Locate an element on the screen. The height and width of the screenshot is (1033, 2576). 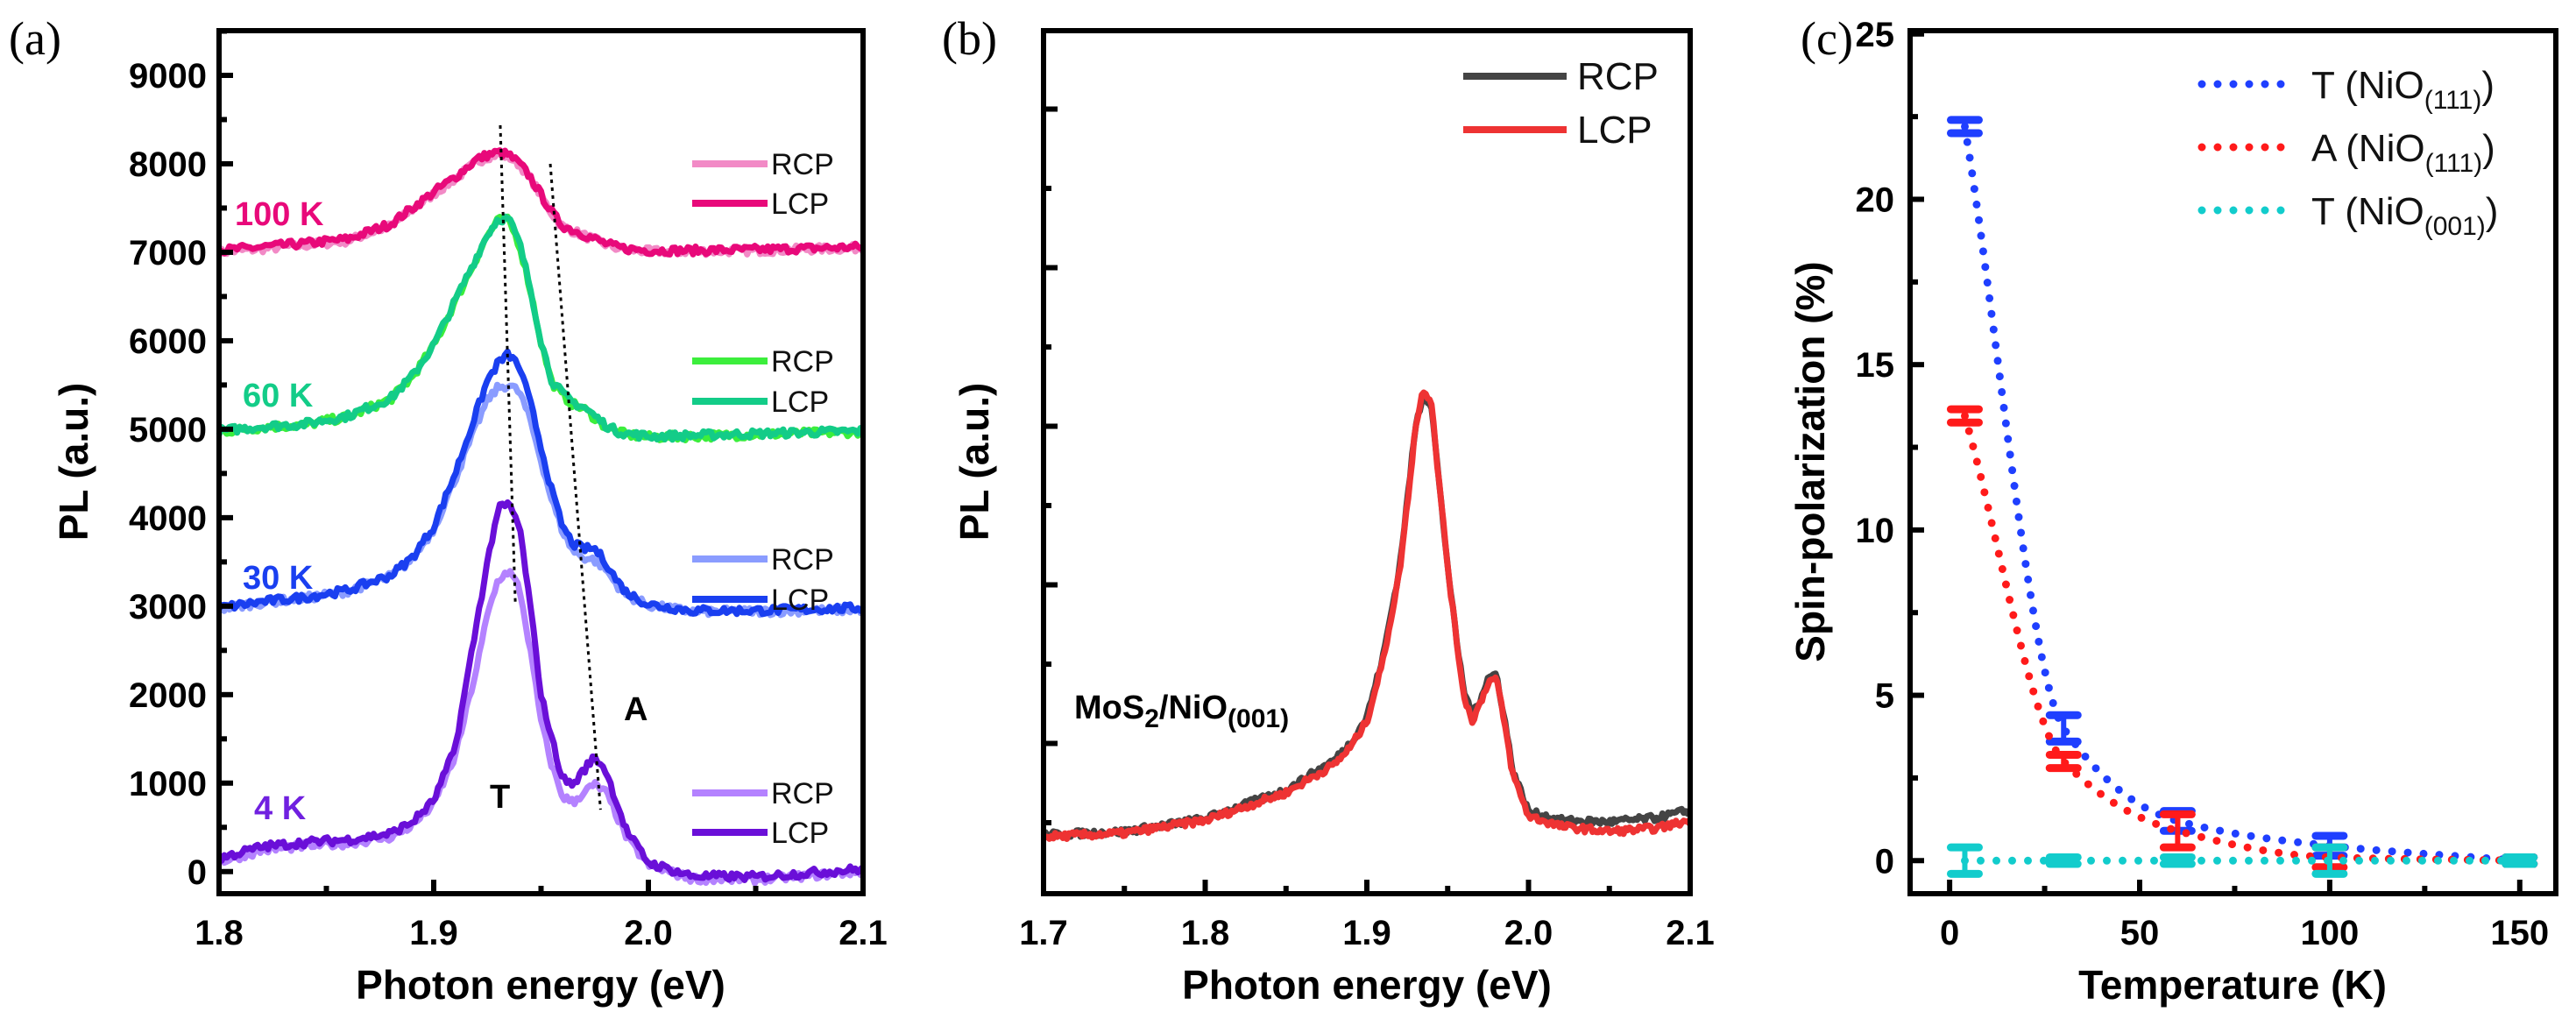
sample-label-main: MoS is located at coordinates (1109, 708).